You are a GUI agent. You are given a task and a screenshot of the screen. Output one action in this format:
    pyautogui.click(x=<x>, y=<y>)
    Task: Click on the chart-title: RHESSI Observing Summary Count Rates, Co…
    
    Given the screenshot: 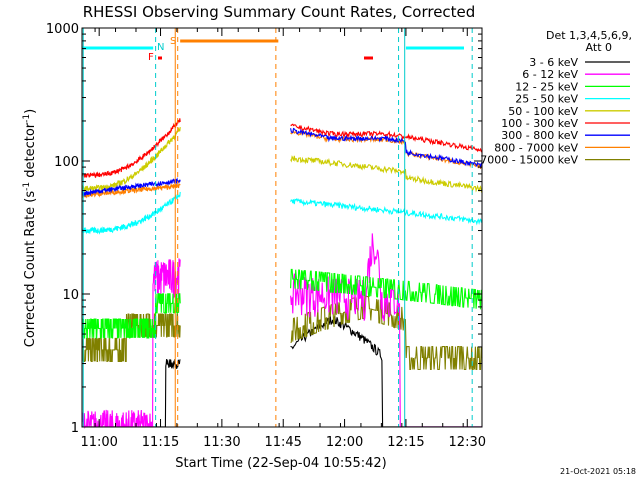 What is the action you would take?
    pyautogui.click(x=279, y=12)
    